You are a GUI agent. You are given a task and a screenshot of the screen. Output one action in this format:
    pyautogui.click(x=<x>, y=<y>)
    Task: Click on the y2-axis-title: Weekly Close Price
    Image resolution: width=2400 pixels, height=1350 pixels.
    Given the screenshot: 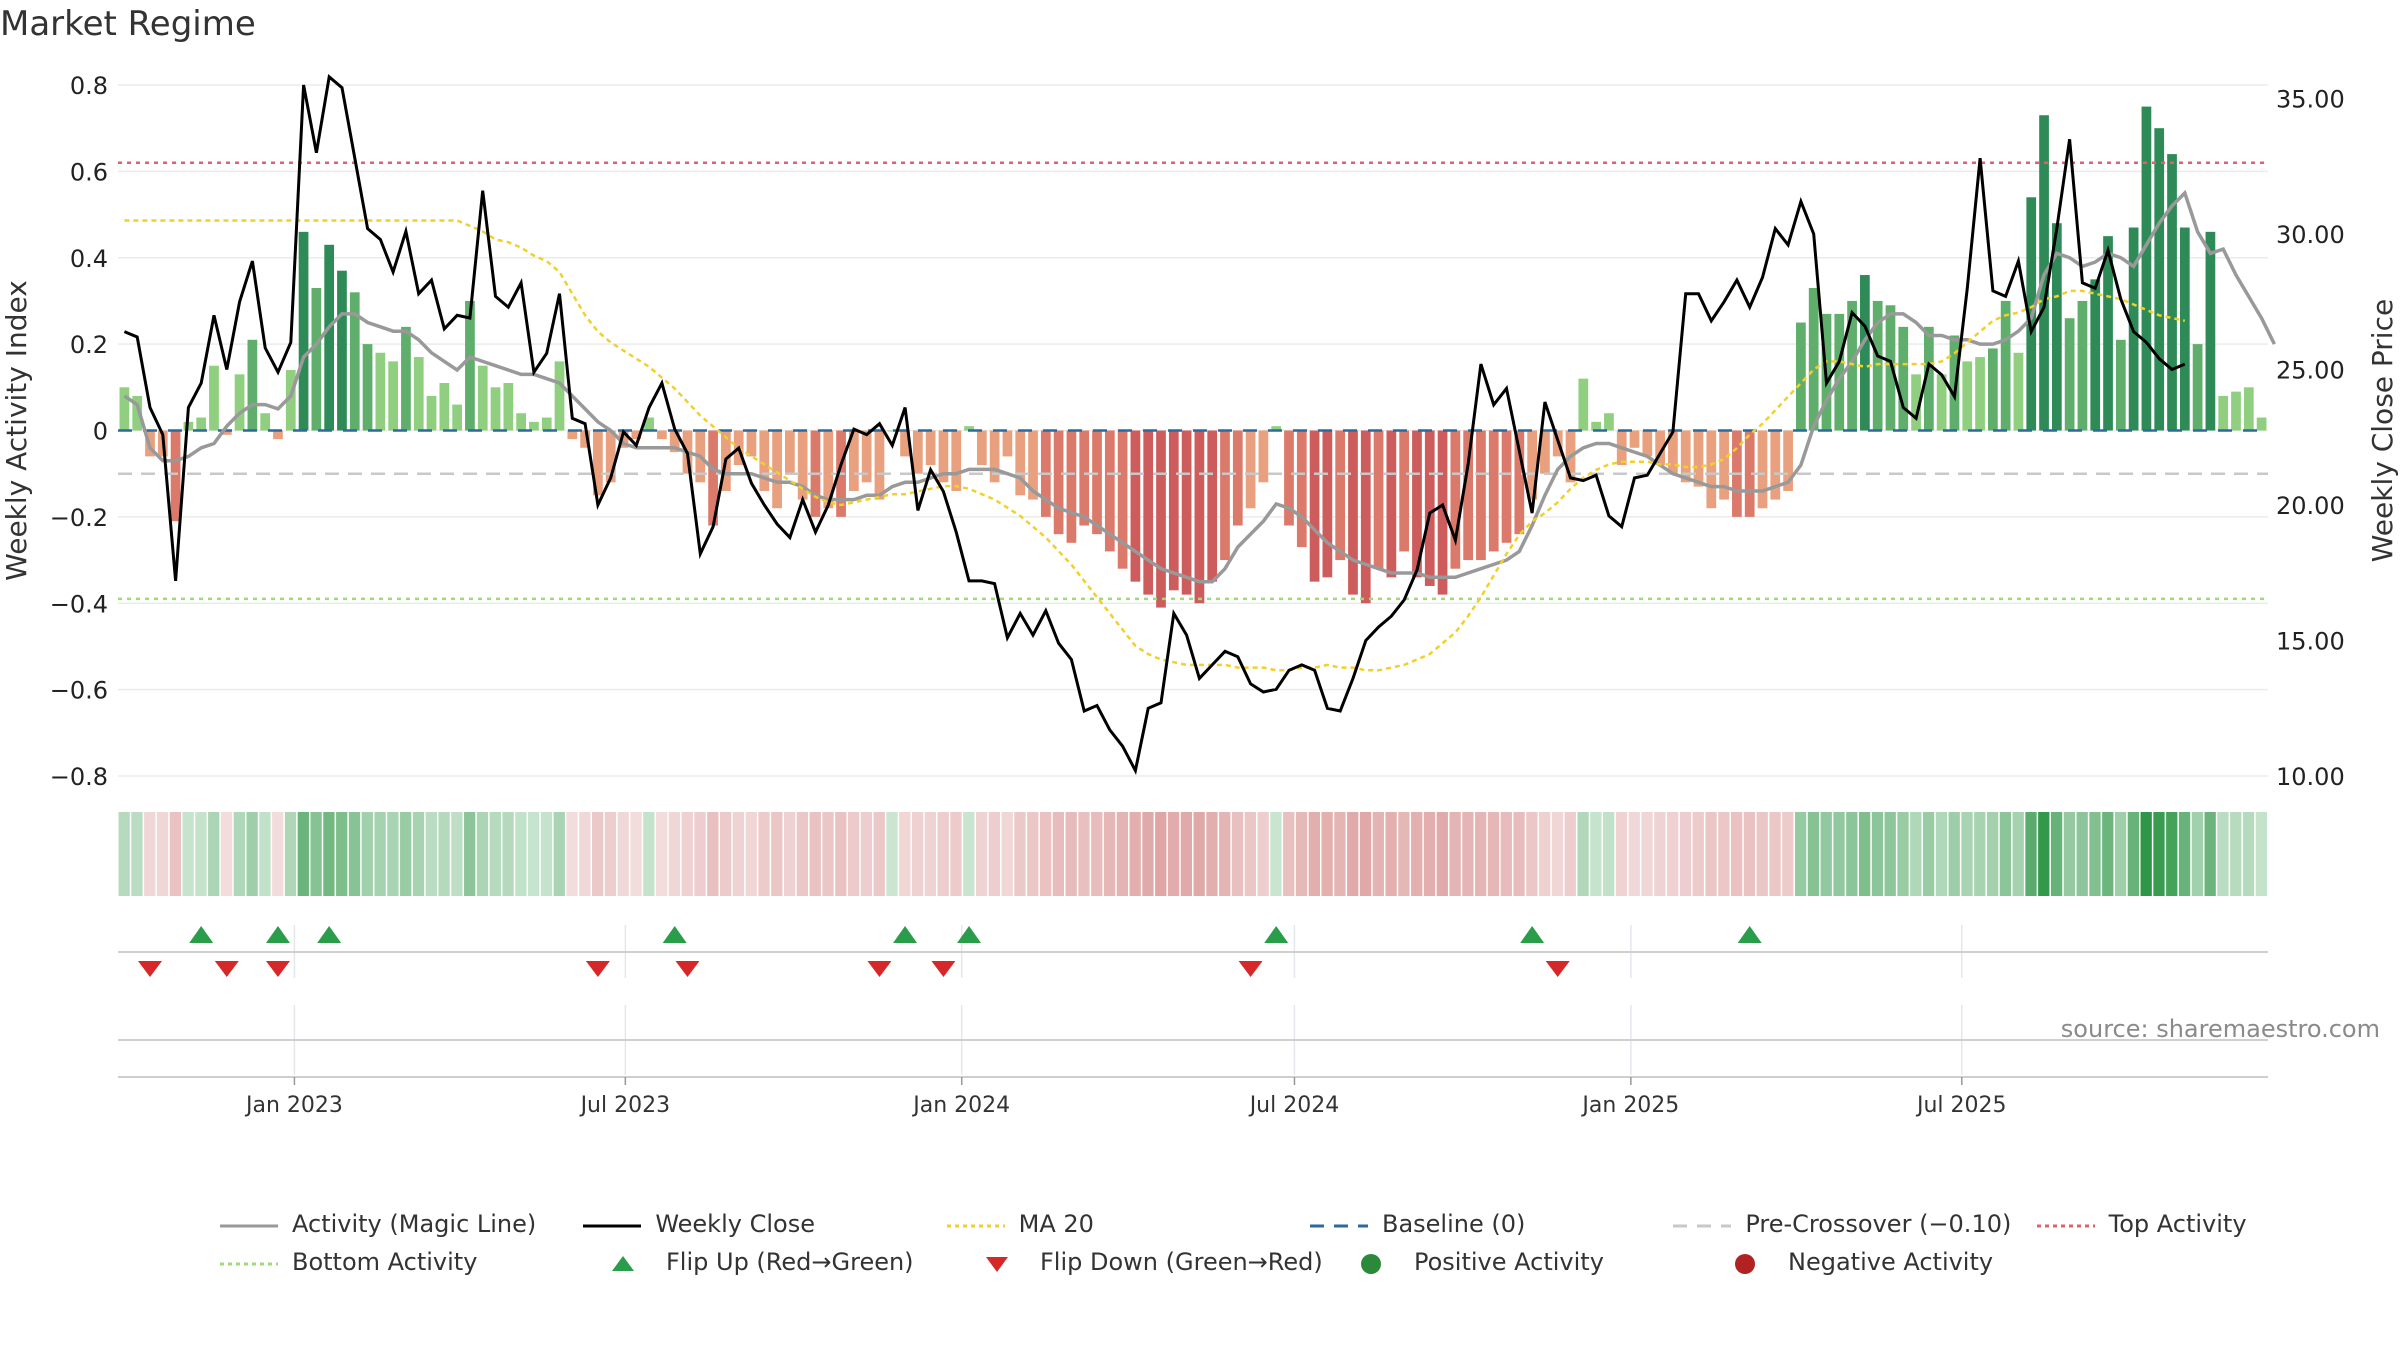 What is the action you would take?
    pyautogui.click(x=2382, y=430)
    